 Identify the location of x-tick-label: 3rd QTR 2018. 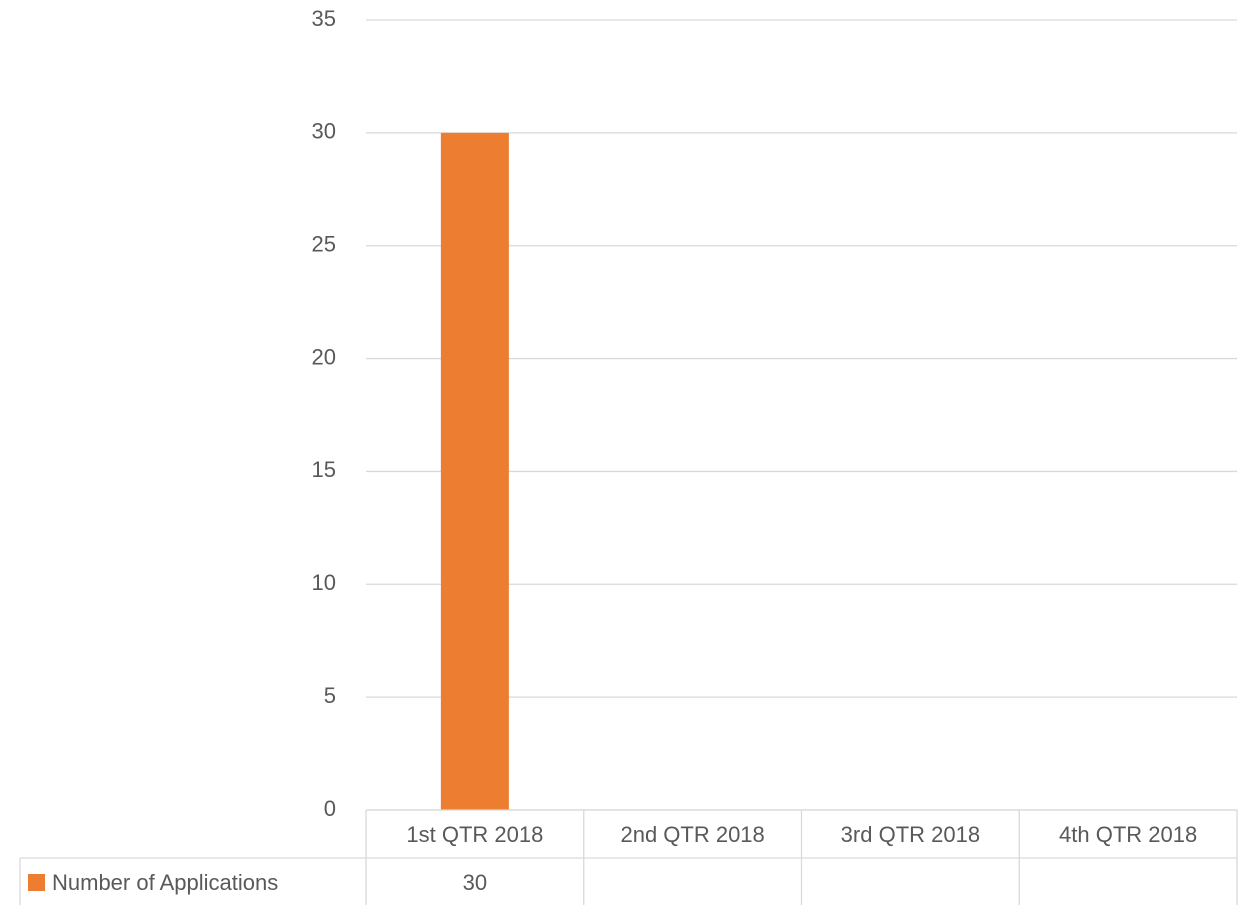
(910, 834).